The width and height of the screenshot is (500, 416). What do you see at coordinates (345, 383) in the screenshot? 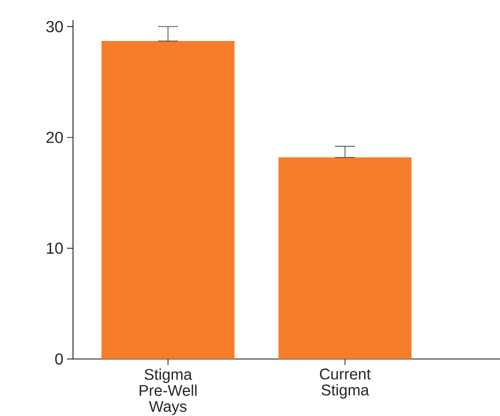
I see `x-tick-label: Current Stigma` at bounding box center [345, 383].